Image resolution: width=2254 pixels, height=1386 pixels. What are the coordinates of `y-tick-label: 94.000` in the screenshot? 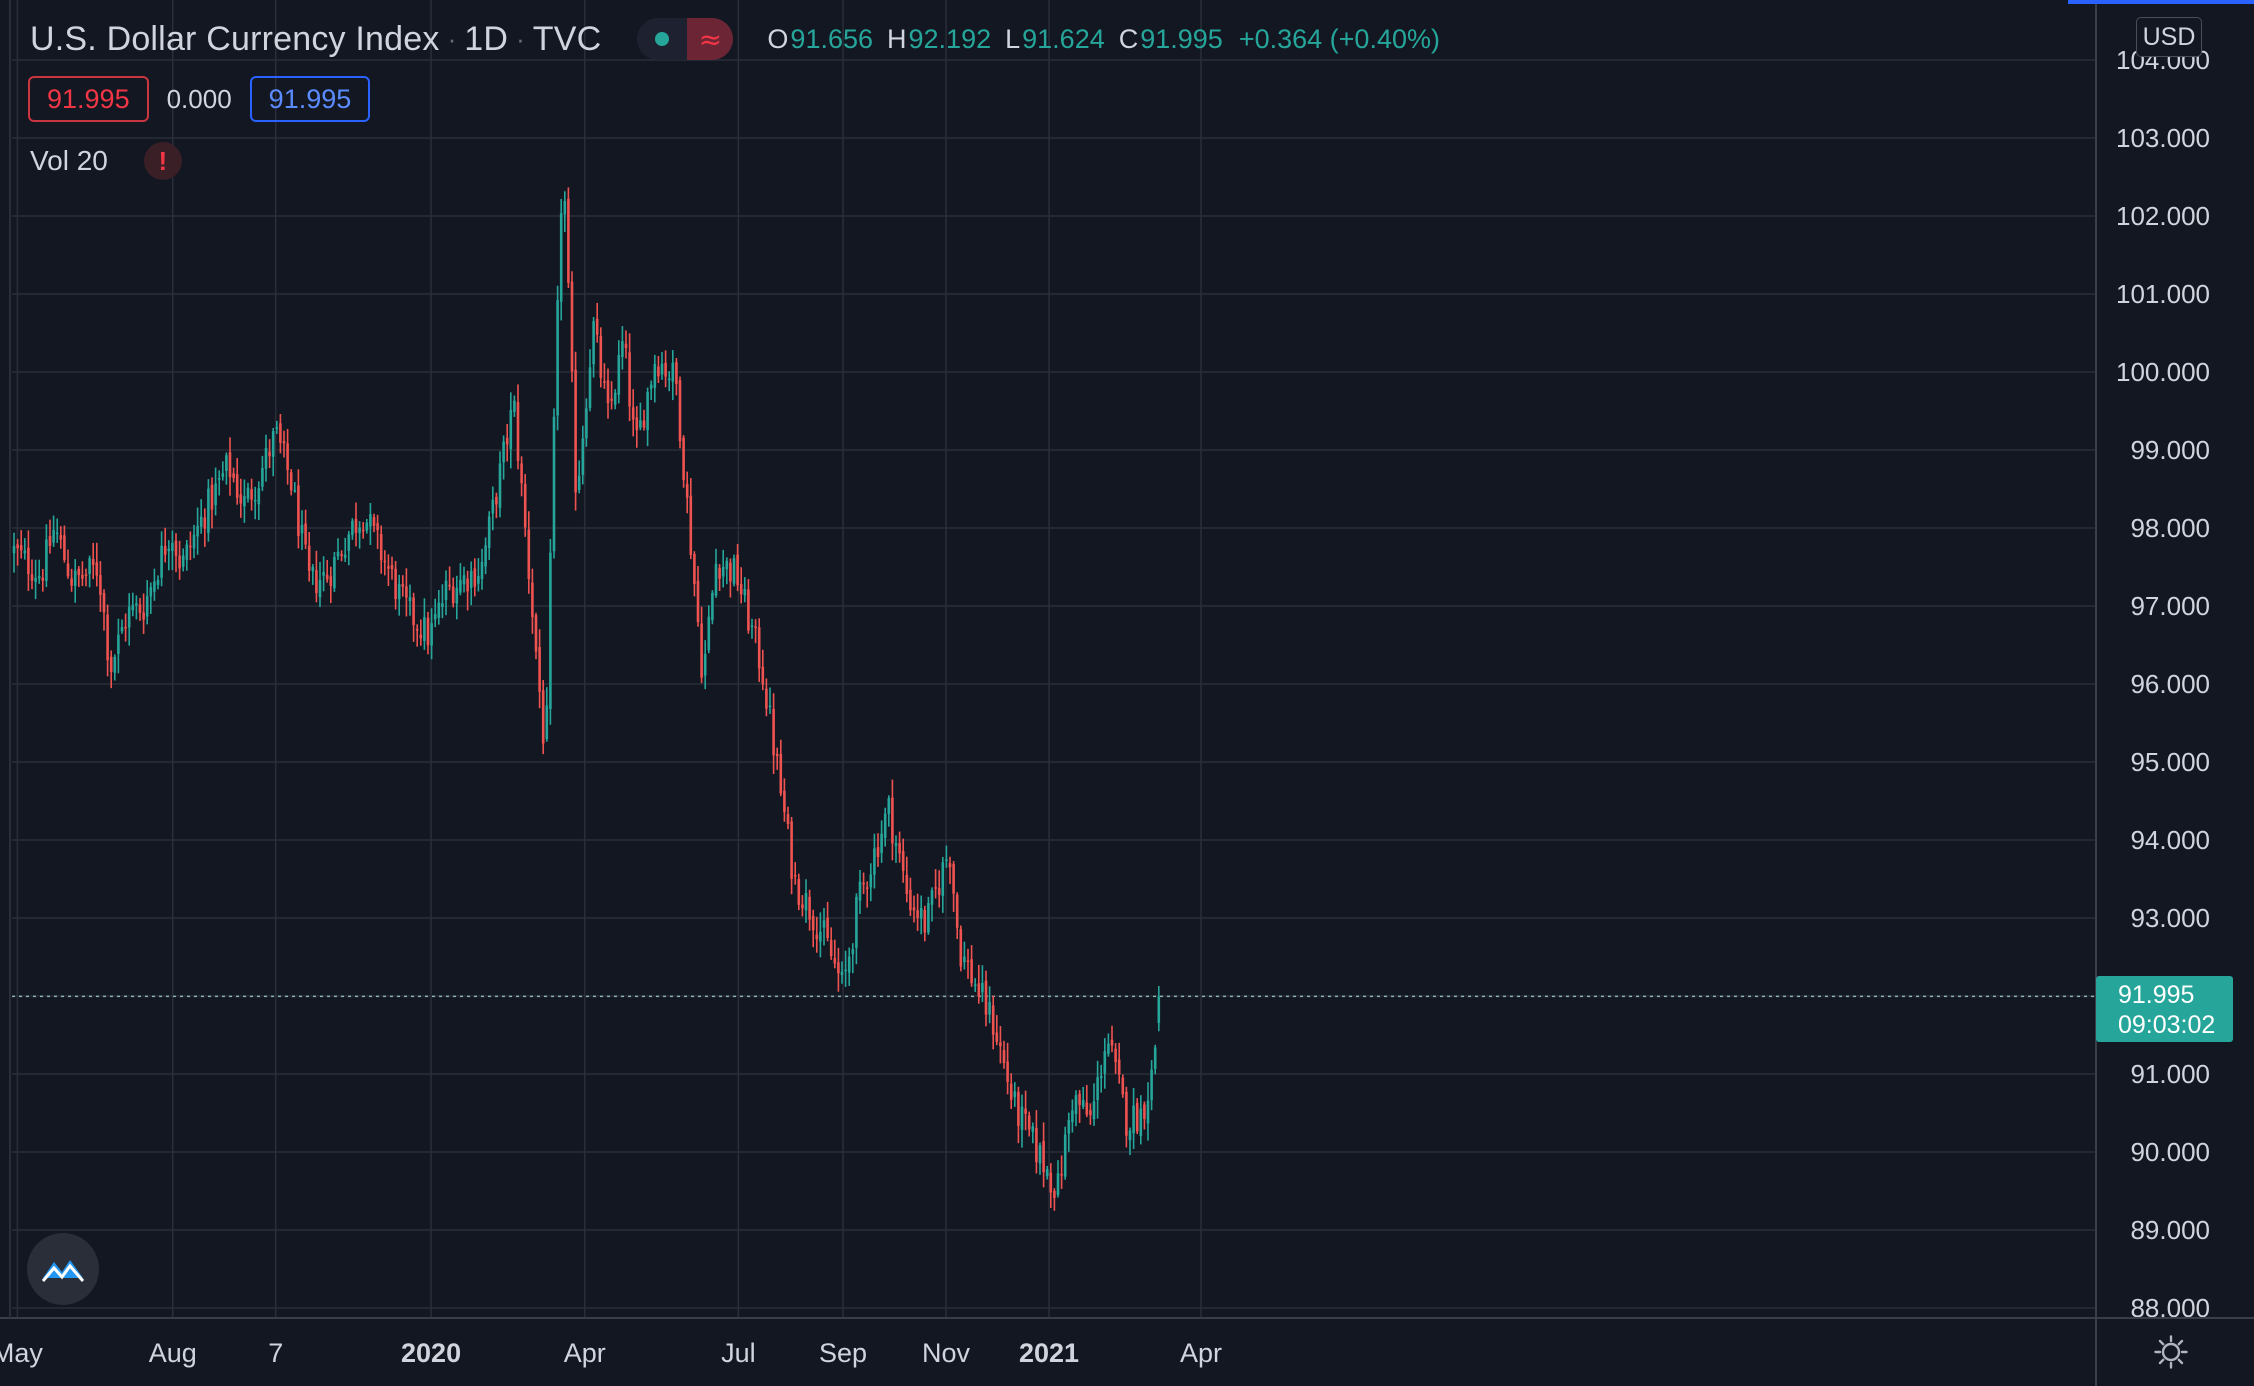 It's located at (2170, 840).